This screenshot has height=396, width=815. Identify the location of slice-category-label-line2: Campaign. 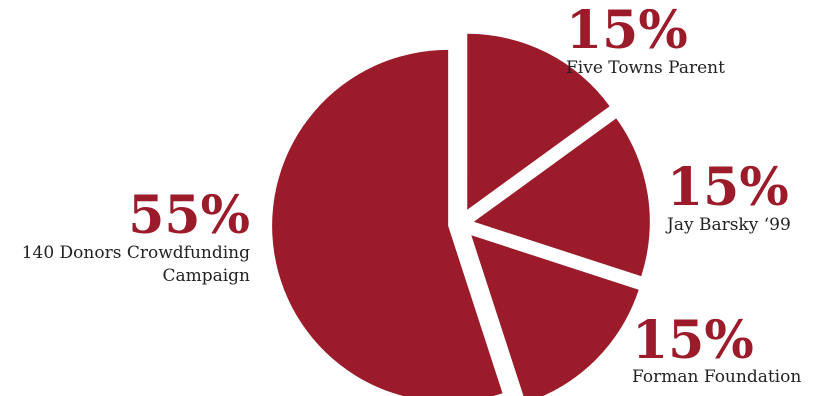
(206, 276).